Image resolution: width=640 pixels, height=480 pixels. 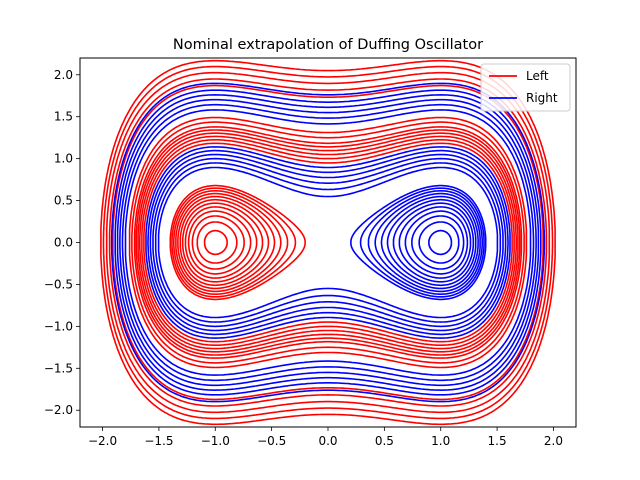 What do you see at coordinates (63, 117) in the screenshot?
I see `y-tick-label: 1.5` at bounding box center [63, 117].